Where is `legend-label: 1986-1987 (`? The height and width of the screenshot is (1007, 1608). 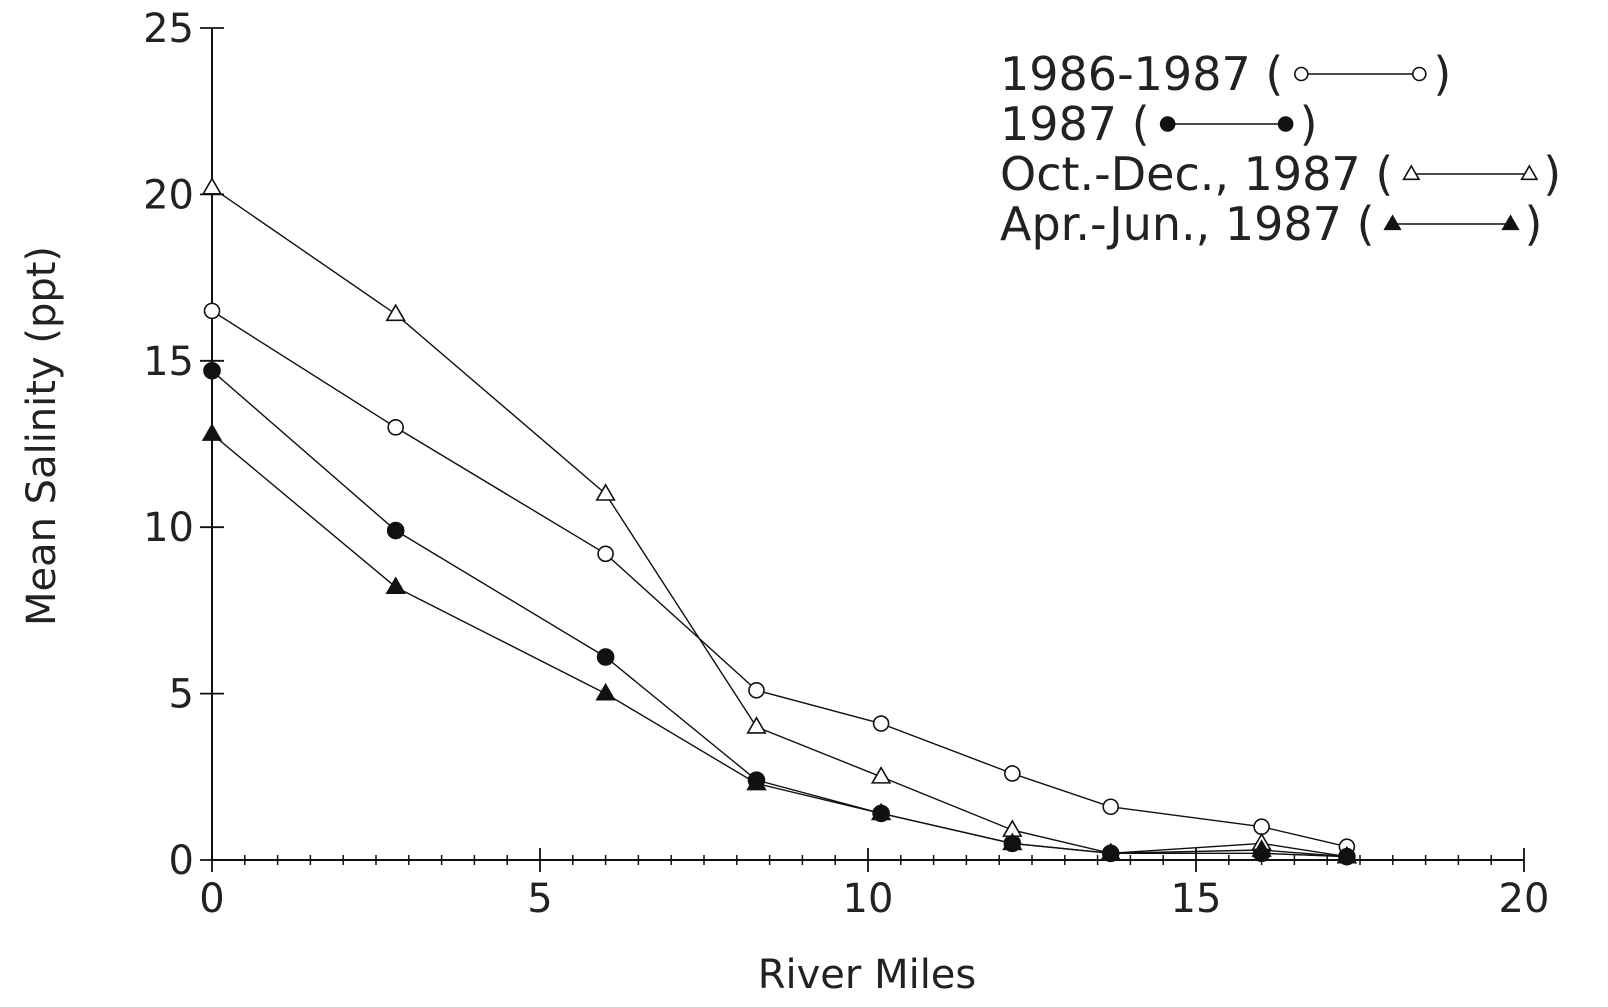
legend-label: 1986-1987 ( is located at coordinates (1141, 74).